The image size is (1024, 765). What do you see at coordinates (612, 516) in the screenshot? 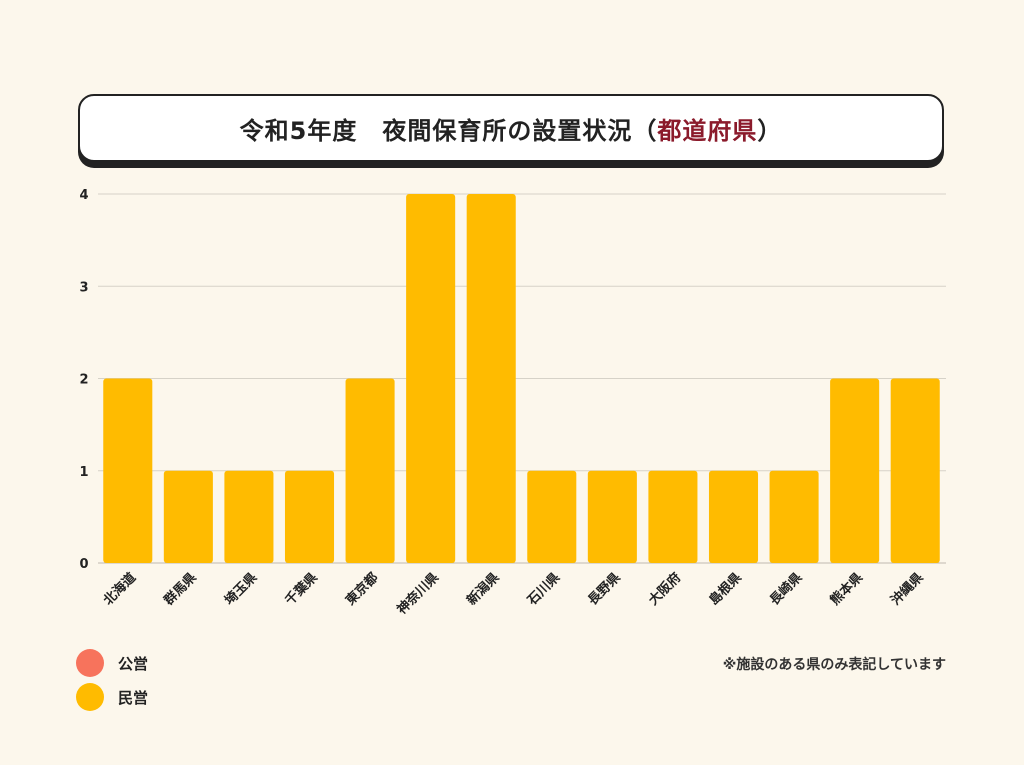
I see `bar-民営-長野県` at bounding box center [612, 516].